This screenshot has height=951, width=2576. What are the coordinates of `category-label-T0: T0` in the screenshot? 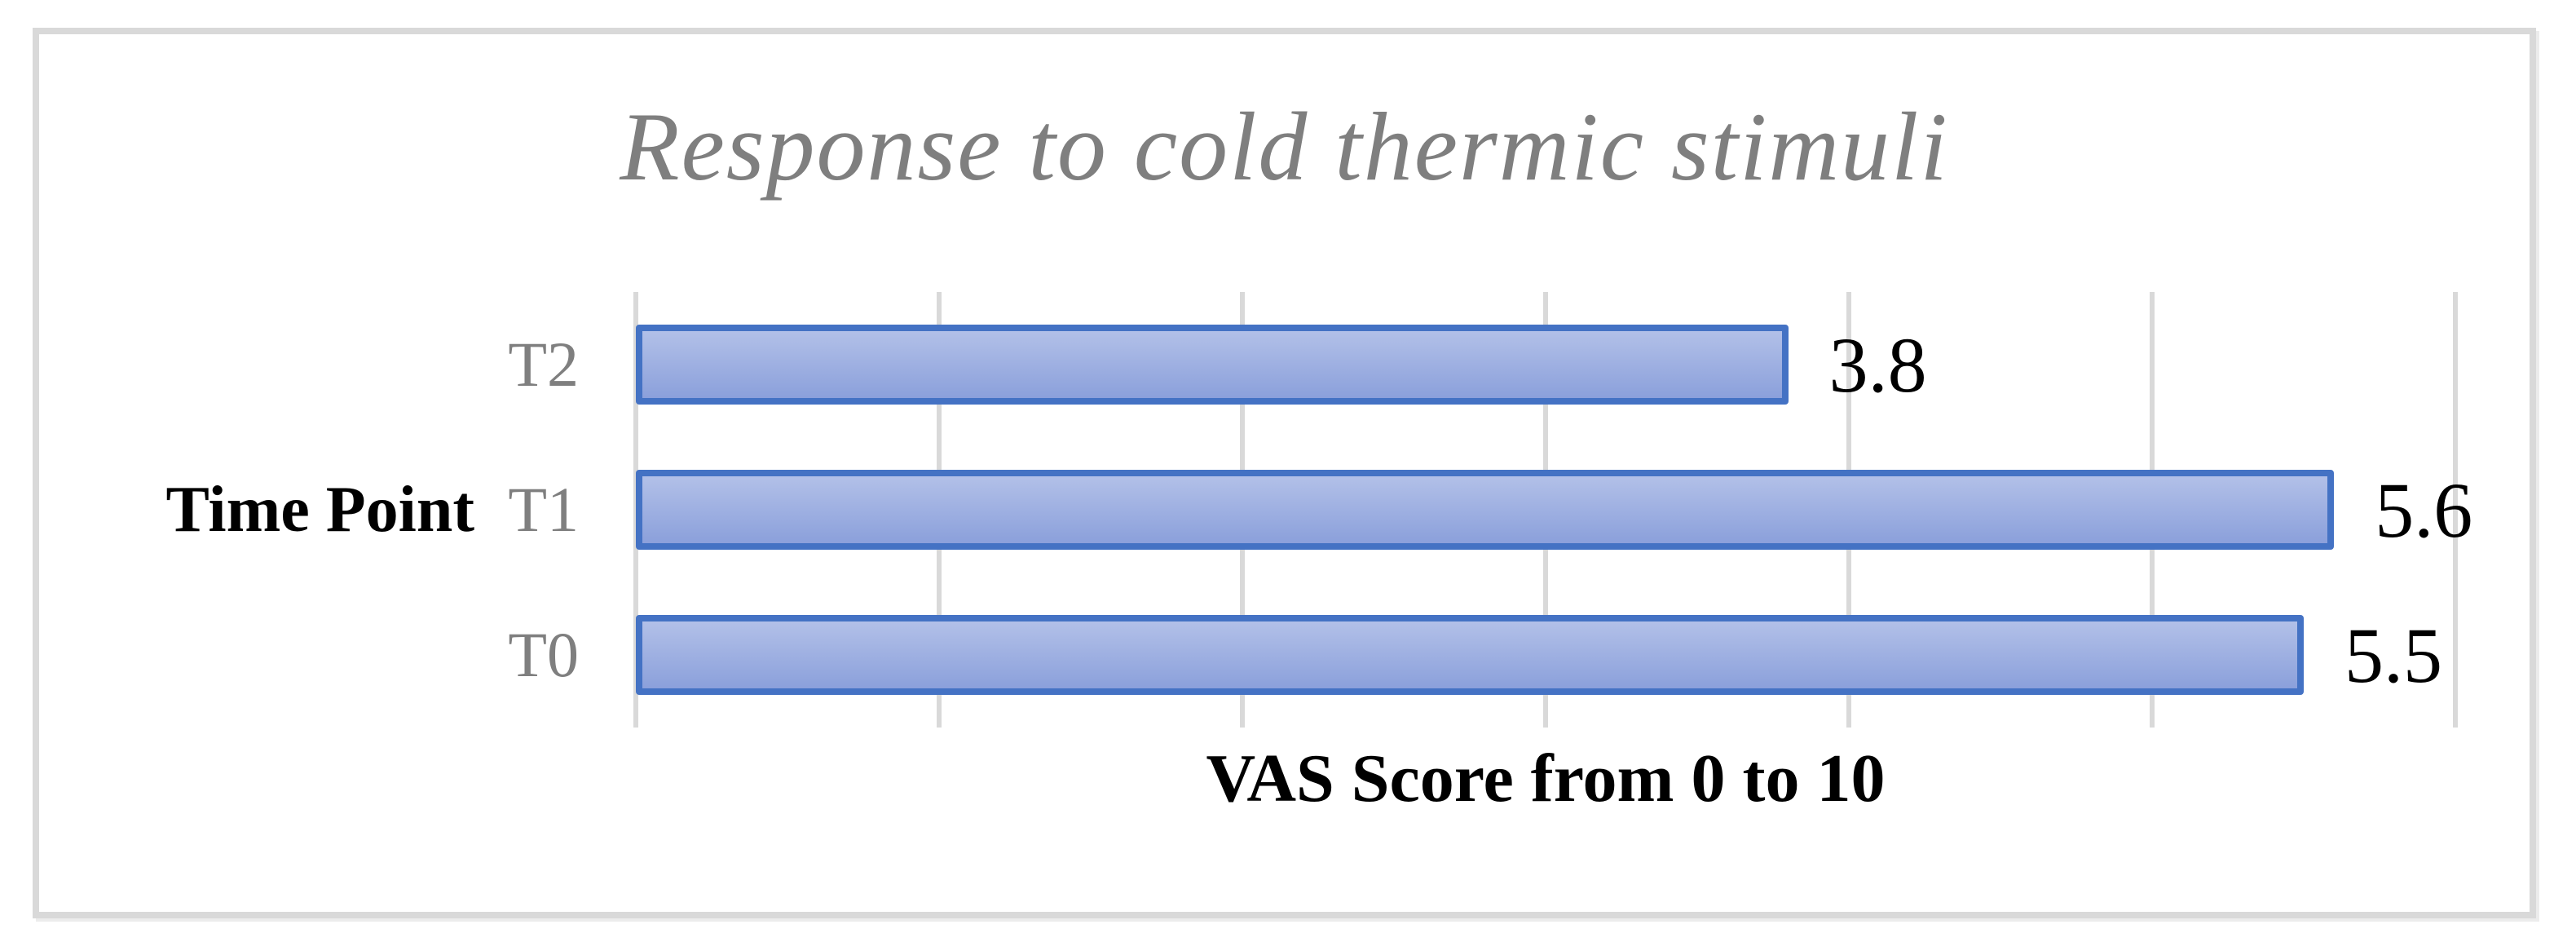 It's located at (543, 654).